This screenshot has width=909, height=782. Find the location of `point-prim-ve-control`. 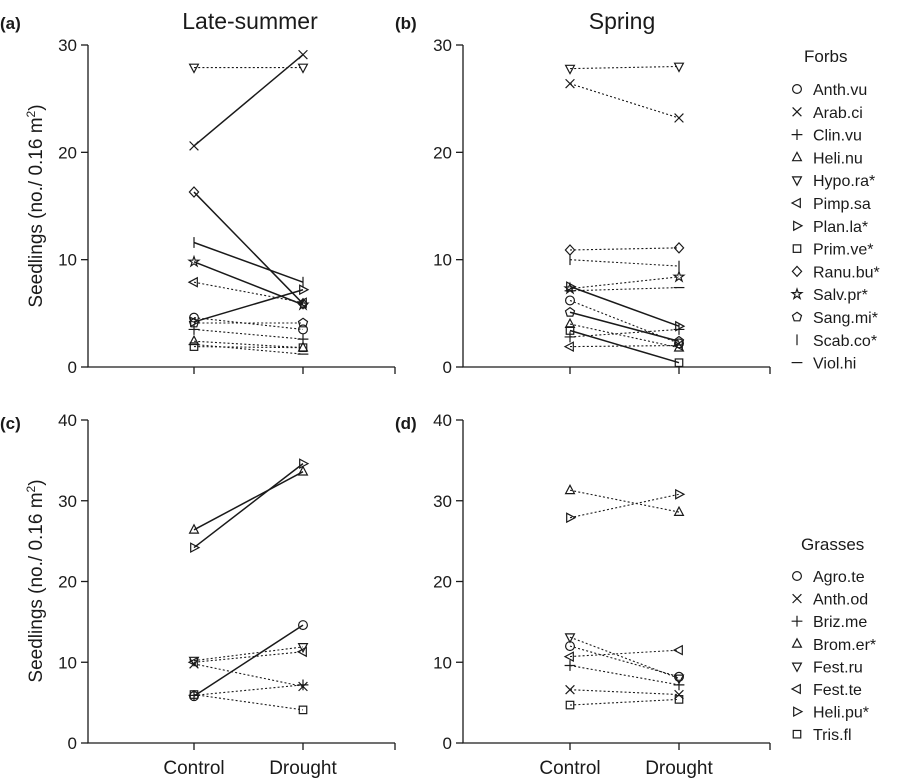

point-prim-ve-control is located at coordinates (570, 330).